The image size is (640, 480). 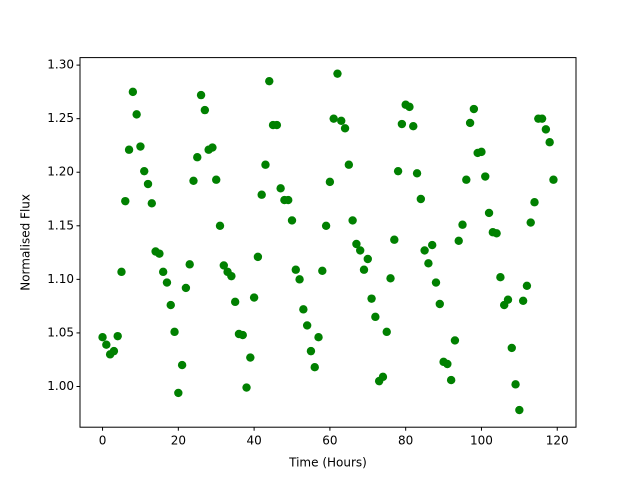 I want to click on x-axis-label: Time (Hours), so click(x=327, y=463).